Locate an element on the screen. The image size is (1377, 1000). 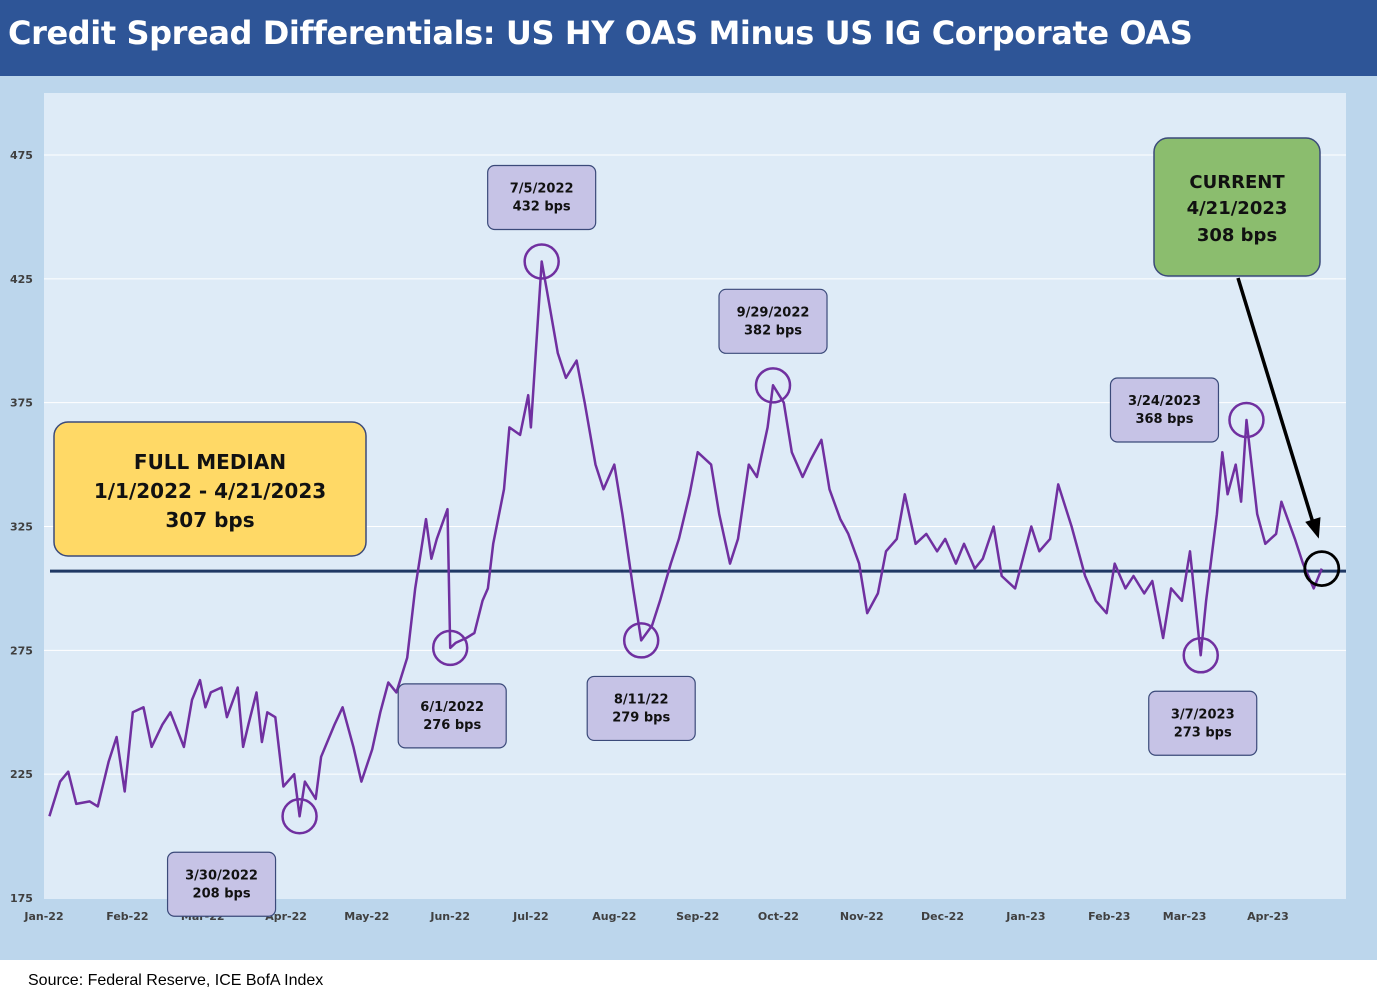
annotation-box: 8/11/22 279 bps is located at coordinates (641, 708).